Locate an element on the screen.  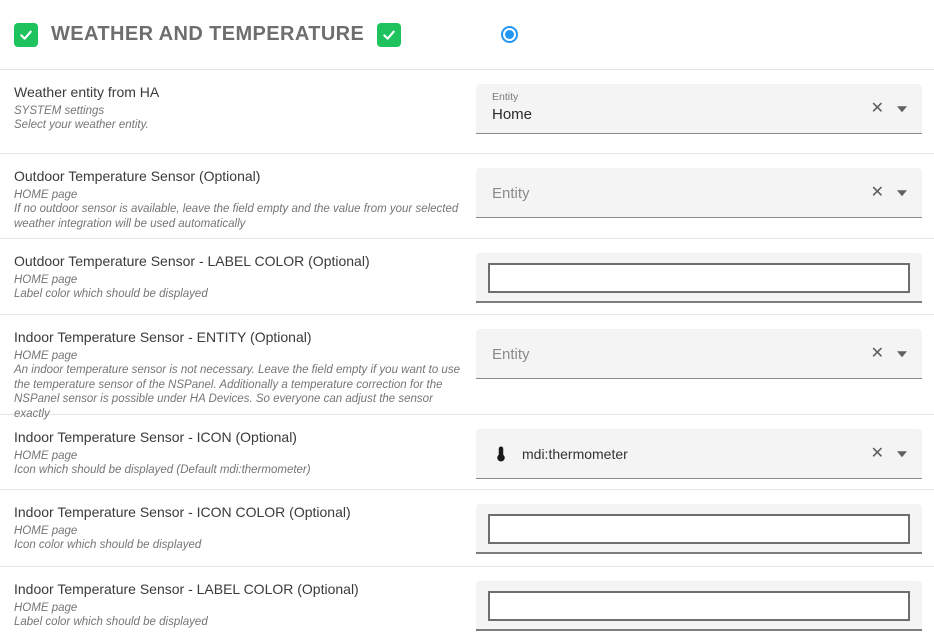
thermometer-icon is located at coordinates (501, 454).